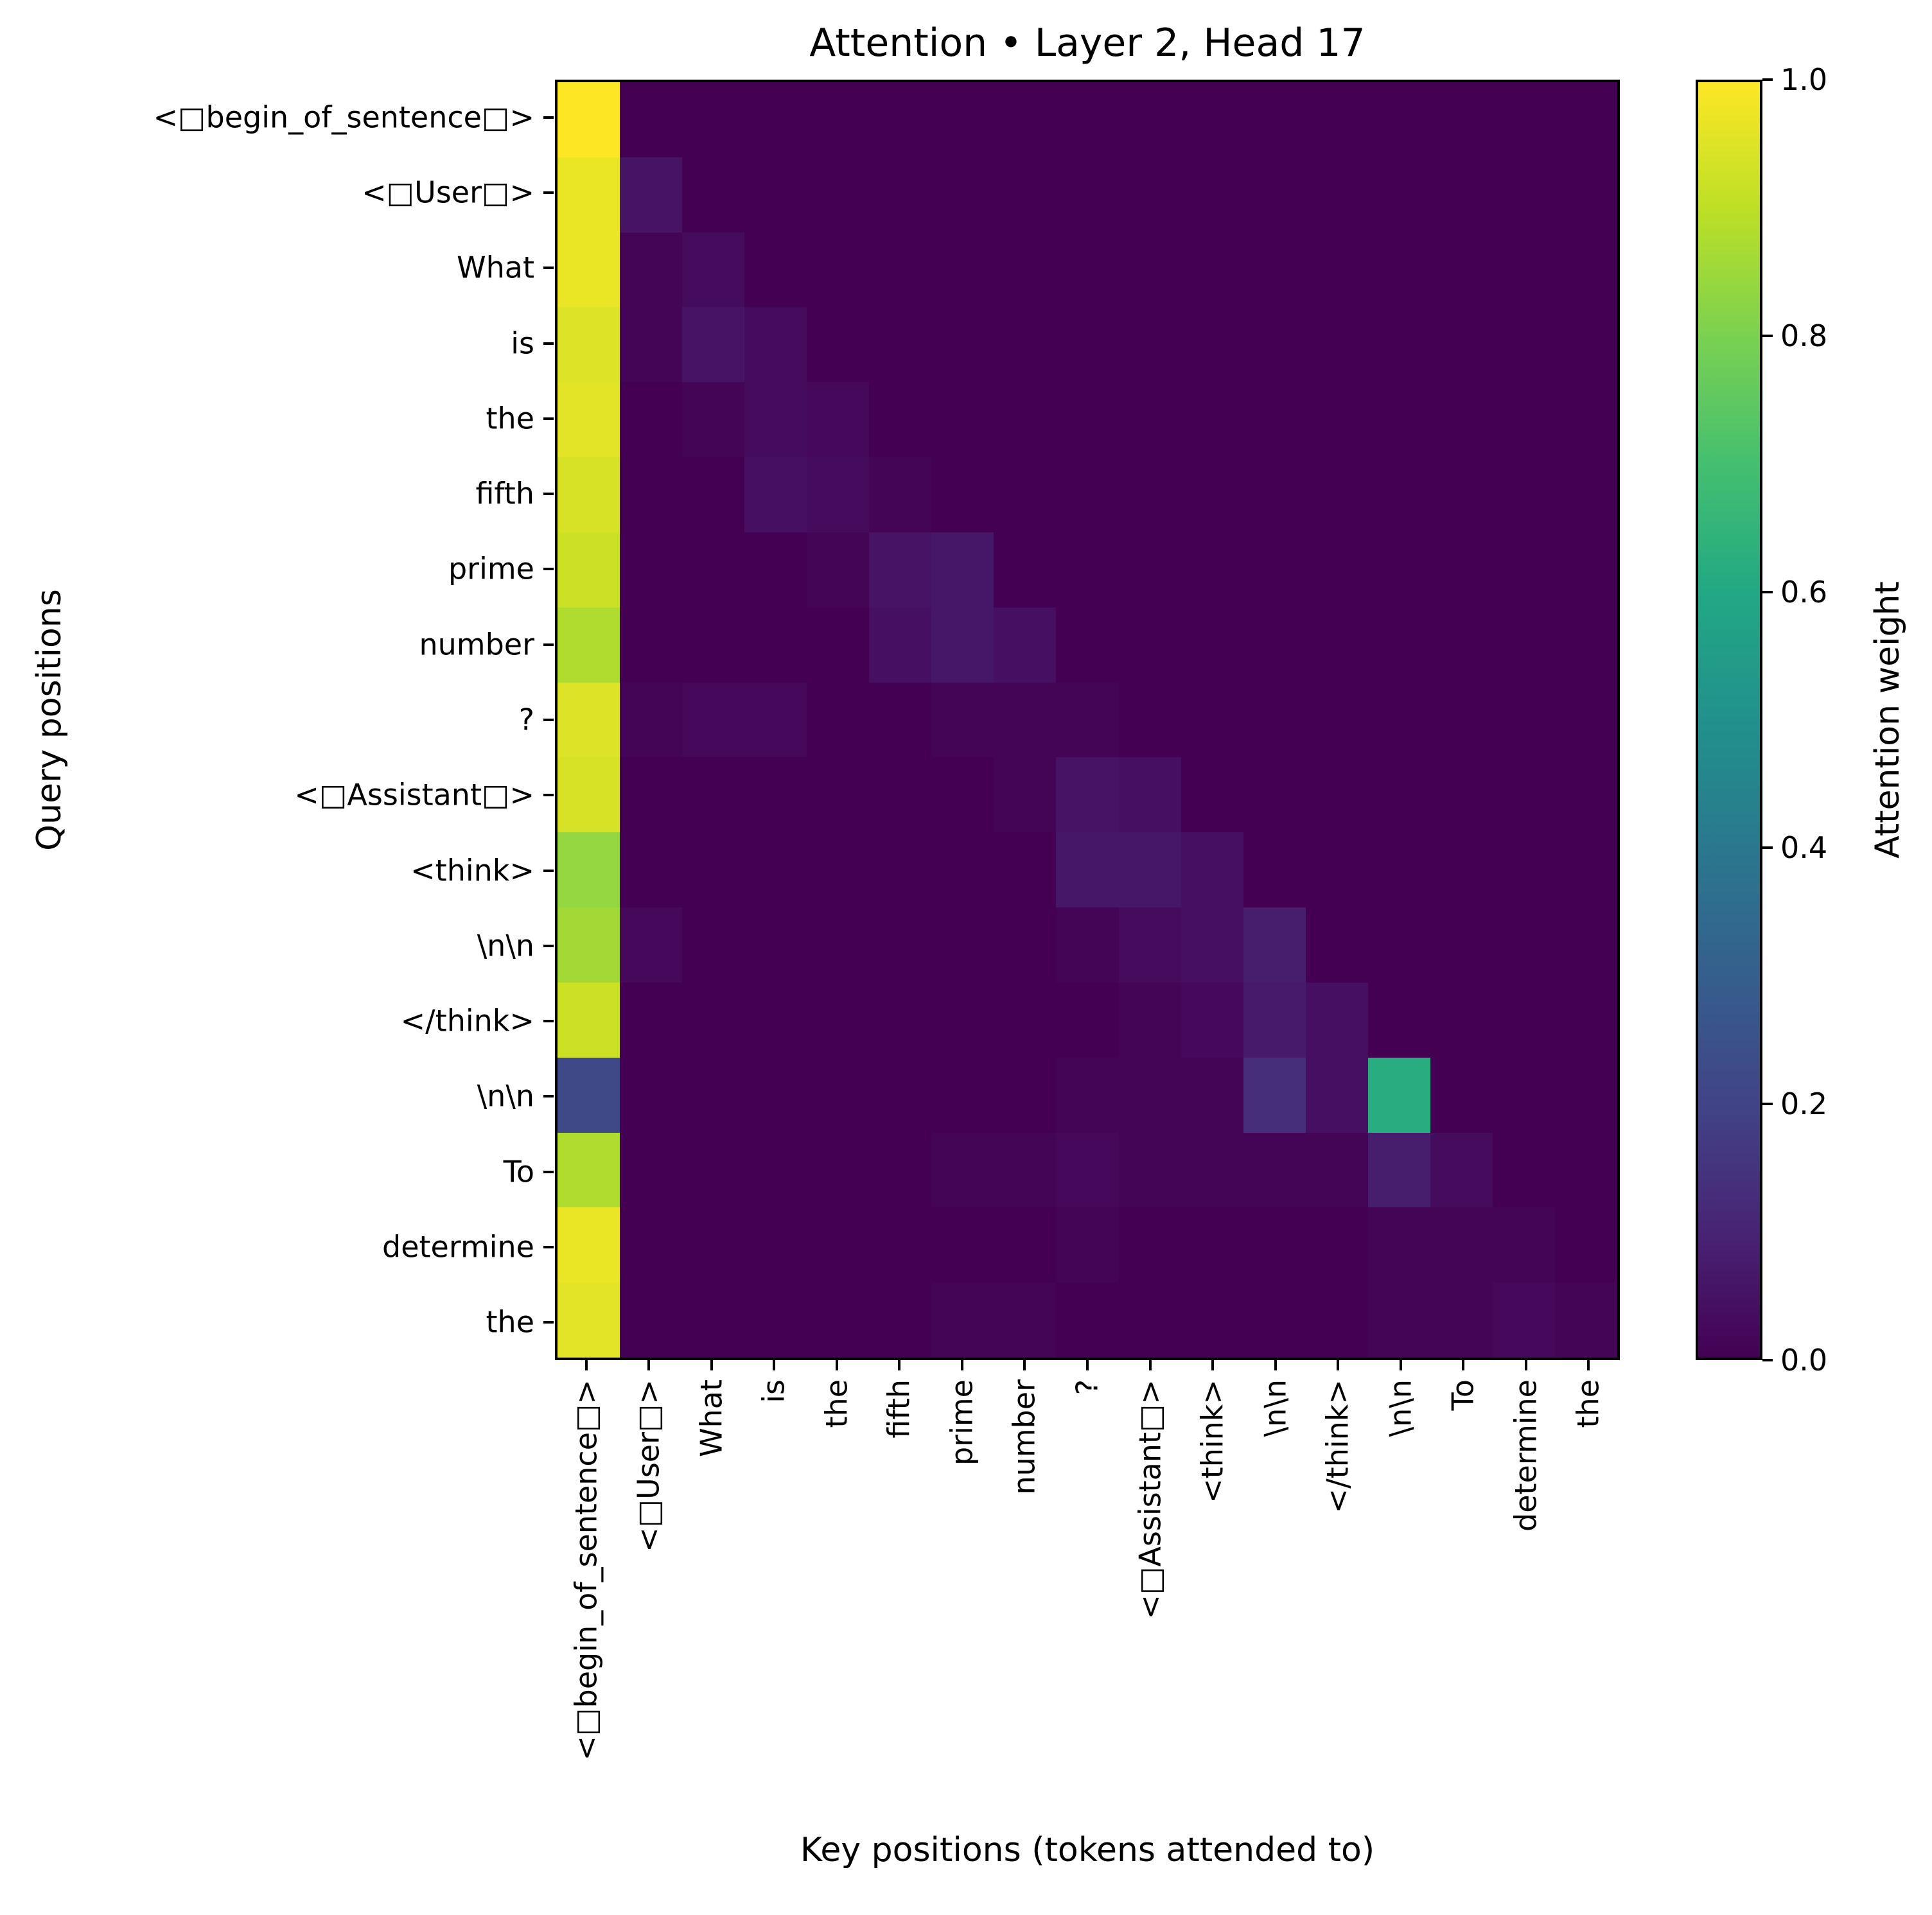 This screenshot has height=1915, width=1932. What do you see at coordinates (1149, 1499) in the screenshot?
I see `x-tick-label: <□Assistant□>` at bounding box center [1149, 1499].